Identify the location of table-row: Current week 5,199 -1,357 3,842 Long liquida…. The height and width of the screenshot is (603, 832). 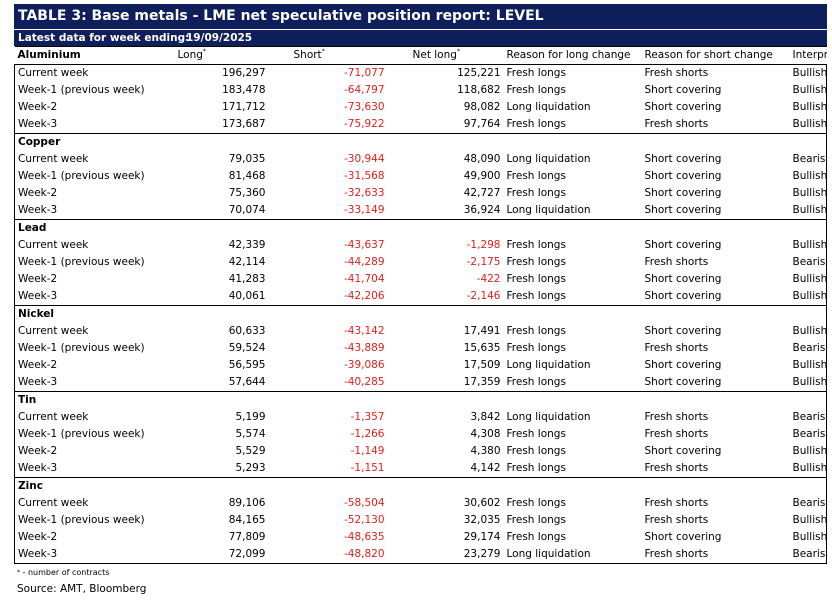
(420, 417).